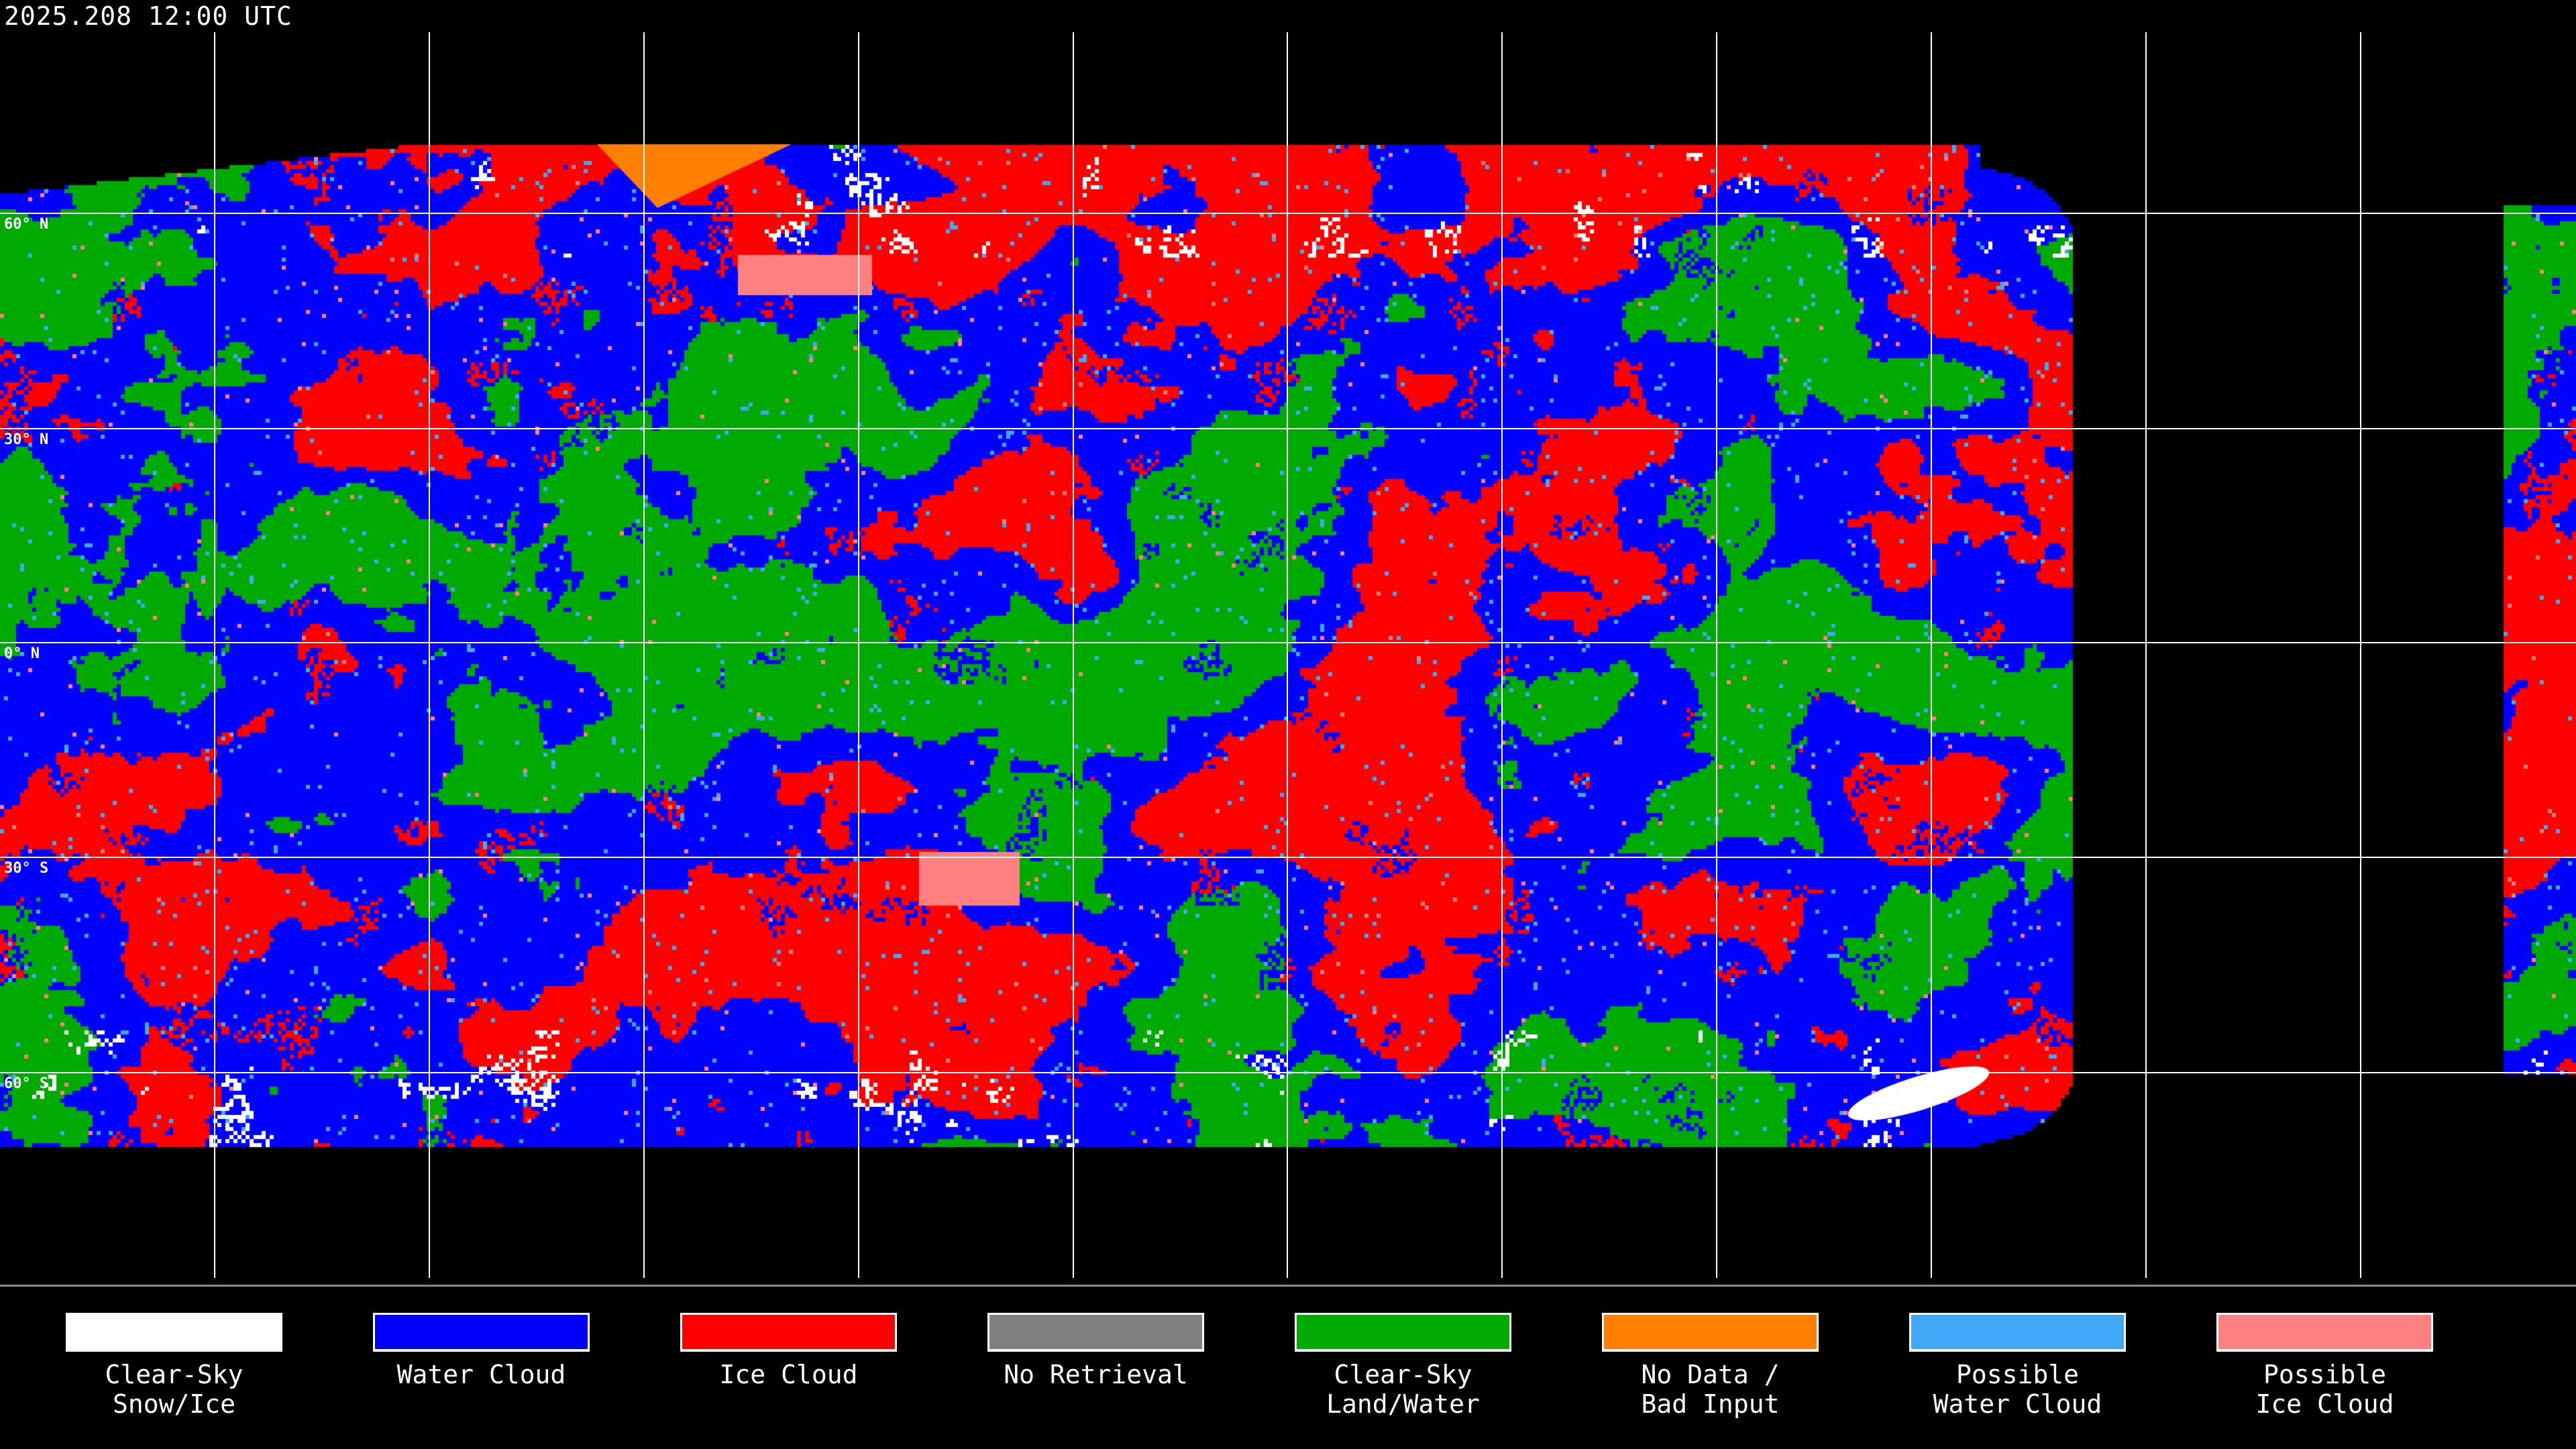 This screenshot has height=1449, width=2576. I want to click on legend-clear-sky-land-water: Clear-Sky Land/Water, so click(1403, 1366).